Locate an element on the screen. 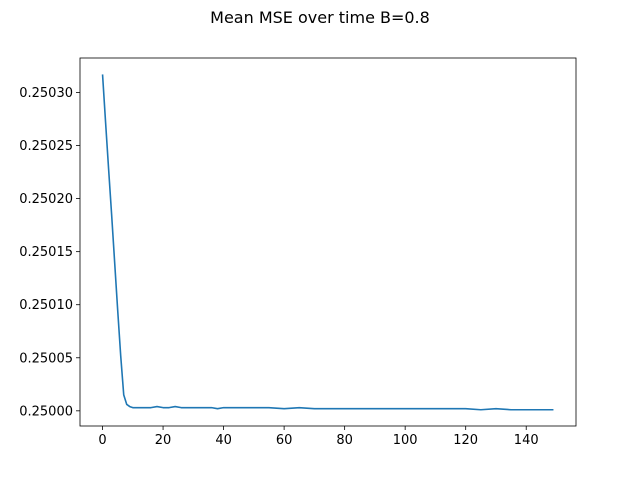 The width and height of the screenshot is (640, 480). x-tick-label-5: 100 is located at coordinates (405, 440).